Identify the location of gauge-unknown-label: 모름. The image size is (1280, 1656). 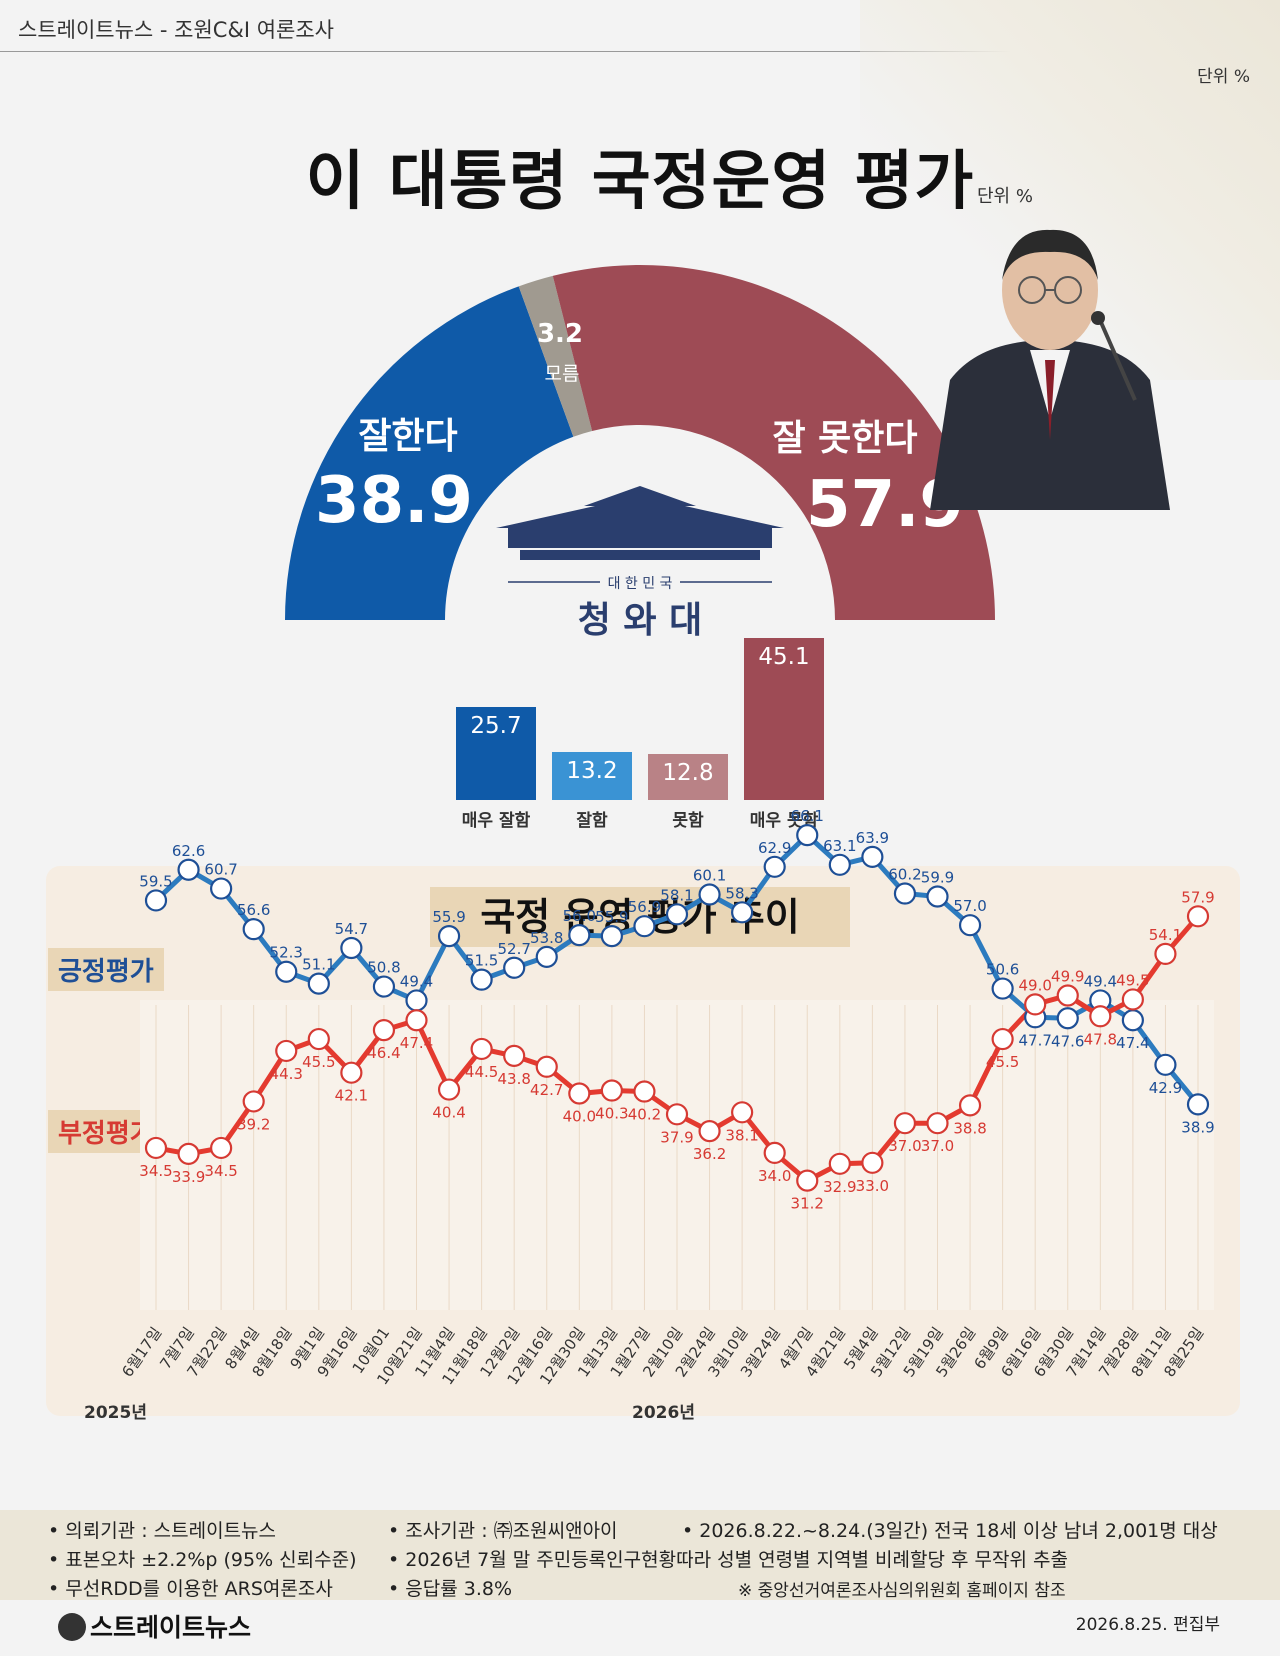
(562, 374).